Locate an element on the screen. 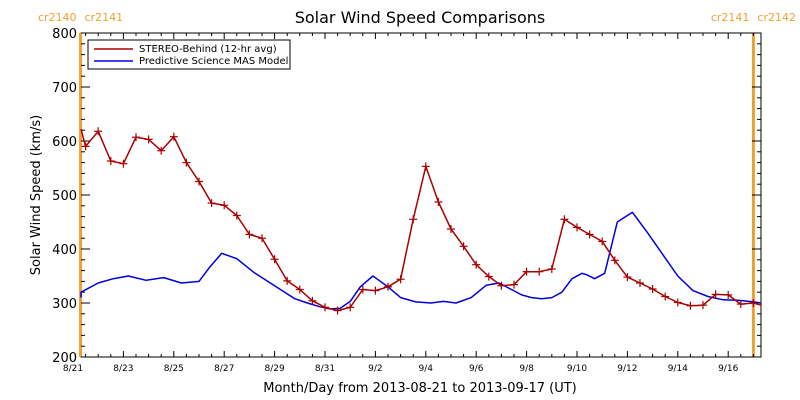 This screenshot has width=800, height=400. legend-label-stereo: STEREO-Behind (12-hr avg) is located at coordinates (208, 49).